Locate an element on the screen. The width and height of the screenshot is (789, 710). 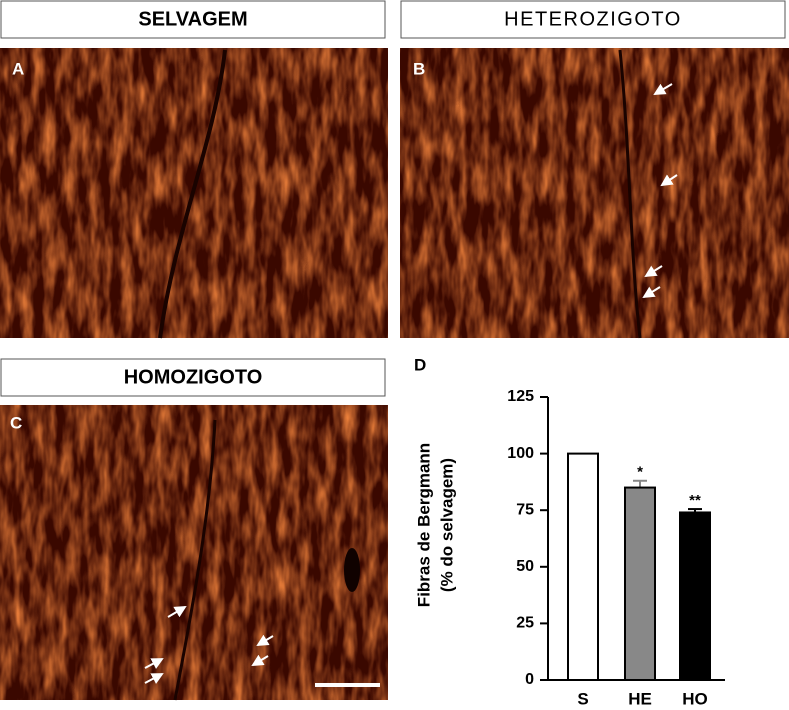
significance: * is located at coordinates (640, 472).